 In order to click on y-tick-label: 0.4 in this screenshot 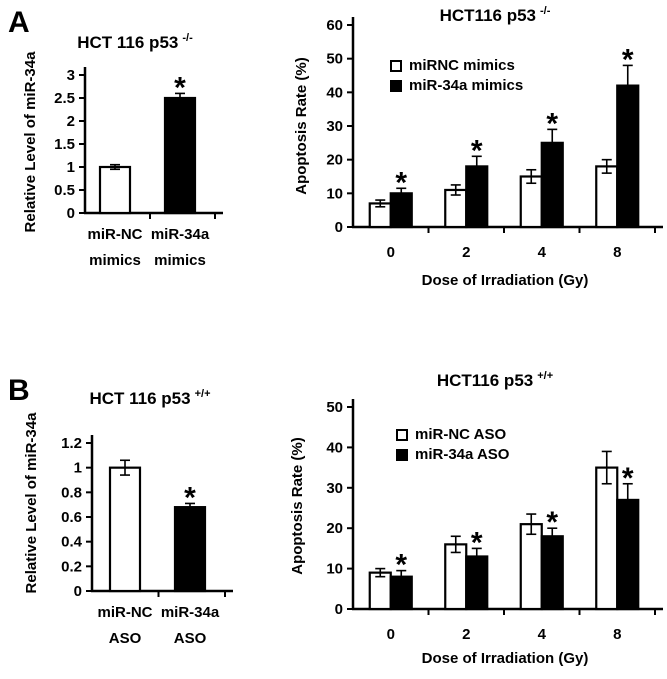, I will do `click(72, 542)`.